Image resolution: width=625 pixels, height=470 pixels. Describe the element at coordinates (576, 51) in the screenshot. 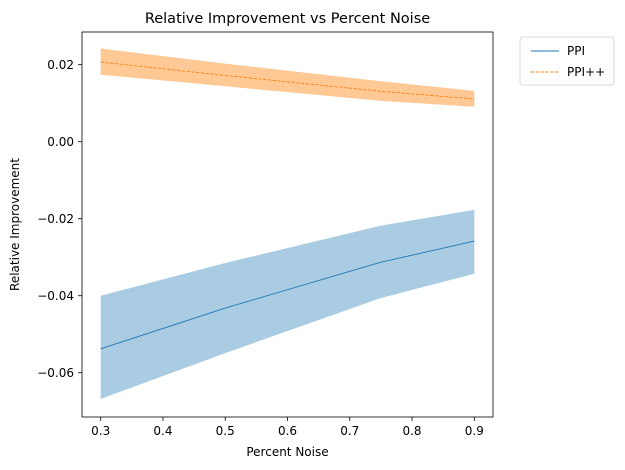

I see `legend-label-ppi: PPI` at that location.